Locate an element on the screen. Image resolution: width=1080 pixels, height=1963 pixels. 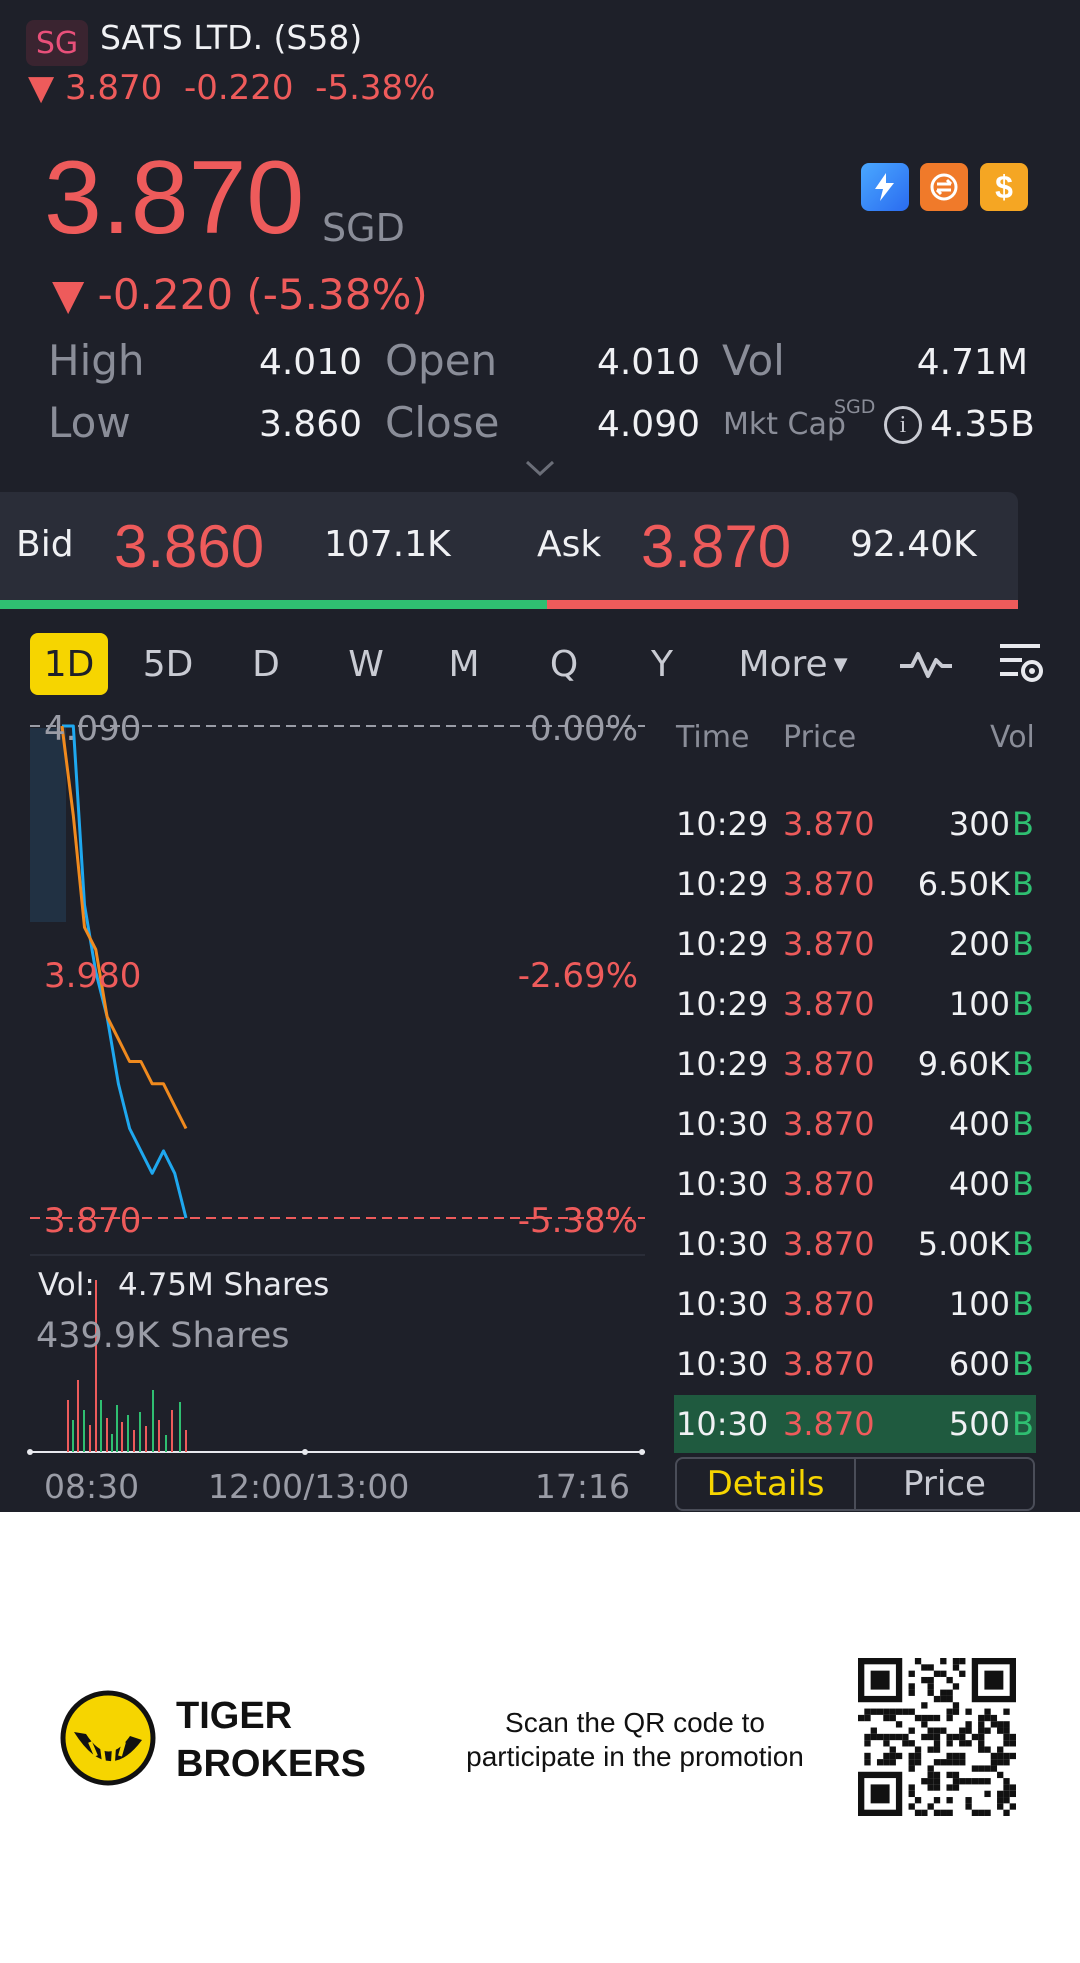
mktcap-unit: SGD is located at coordinates (855, 407).